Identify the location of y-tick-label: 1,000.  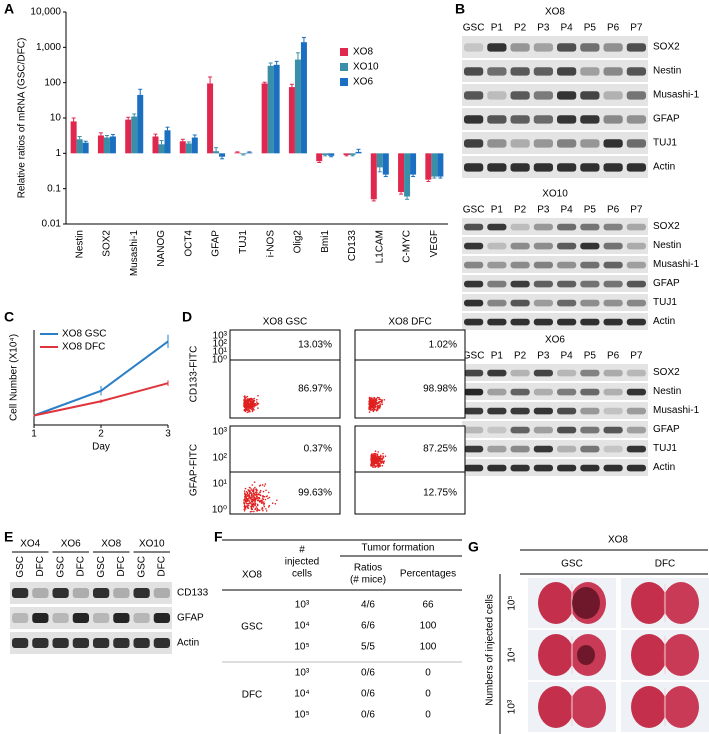
(48, 47).